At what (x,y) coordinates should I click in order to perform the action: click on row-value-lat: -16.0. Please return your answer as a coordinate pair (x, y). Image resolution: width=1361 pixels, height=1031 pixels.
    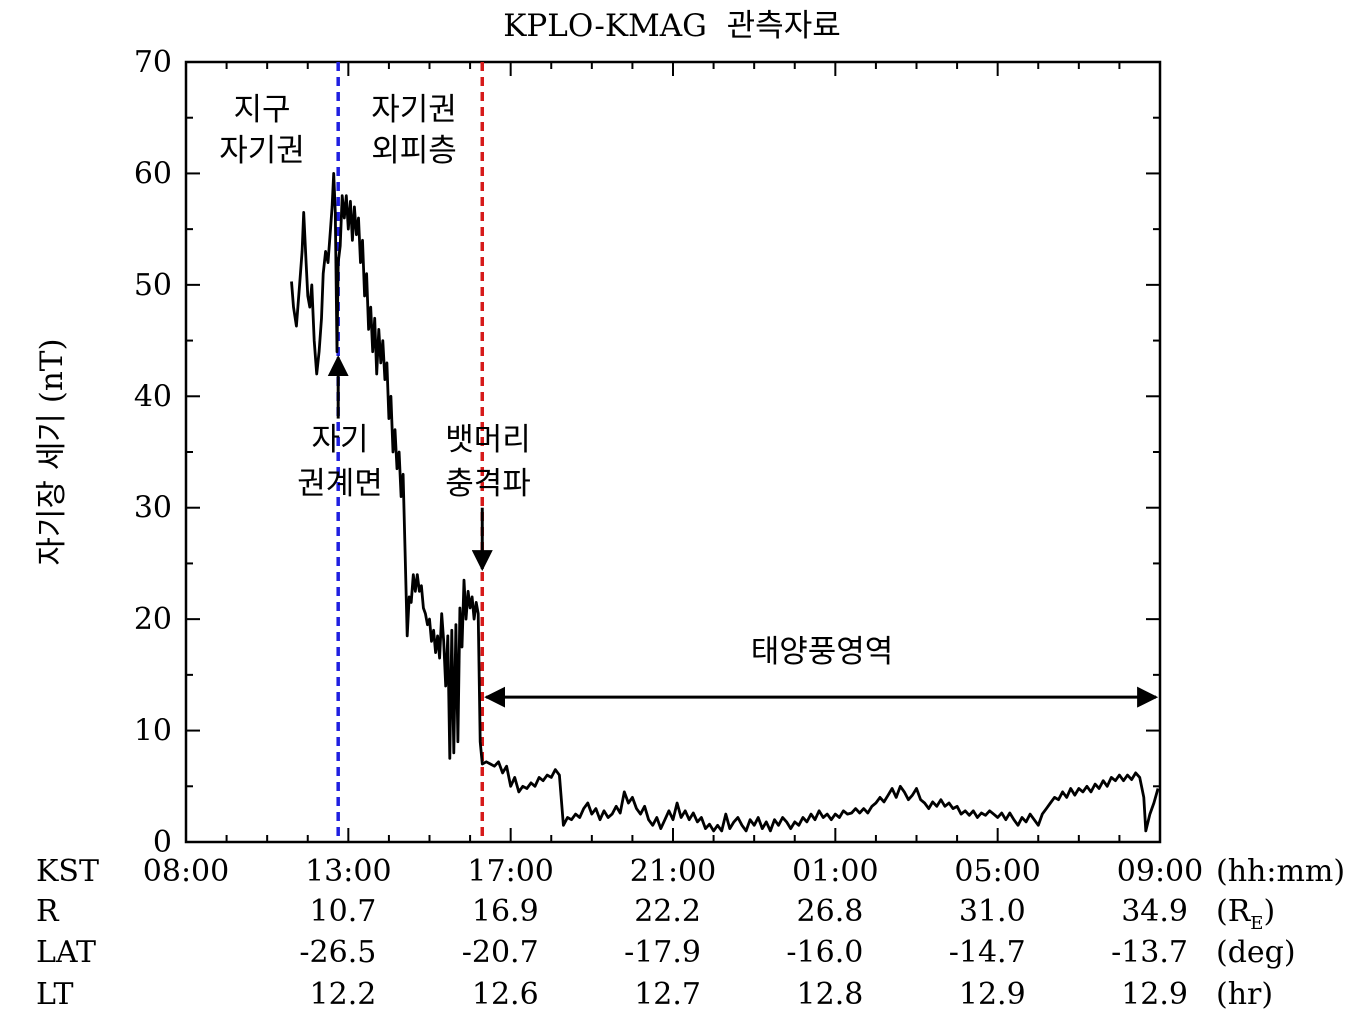
    Looking at the image, I should click on (824, 952).